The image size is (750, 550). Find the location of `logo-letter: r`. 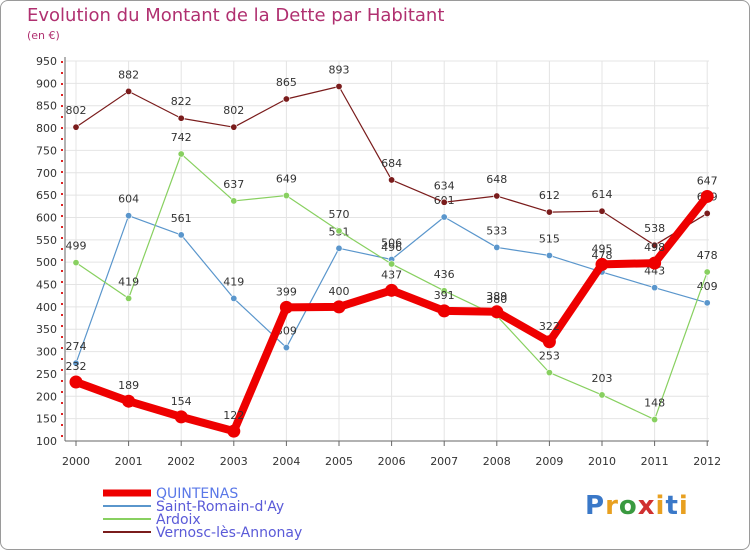

logo-letter: r is located at coordinates (612, 506).